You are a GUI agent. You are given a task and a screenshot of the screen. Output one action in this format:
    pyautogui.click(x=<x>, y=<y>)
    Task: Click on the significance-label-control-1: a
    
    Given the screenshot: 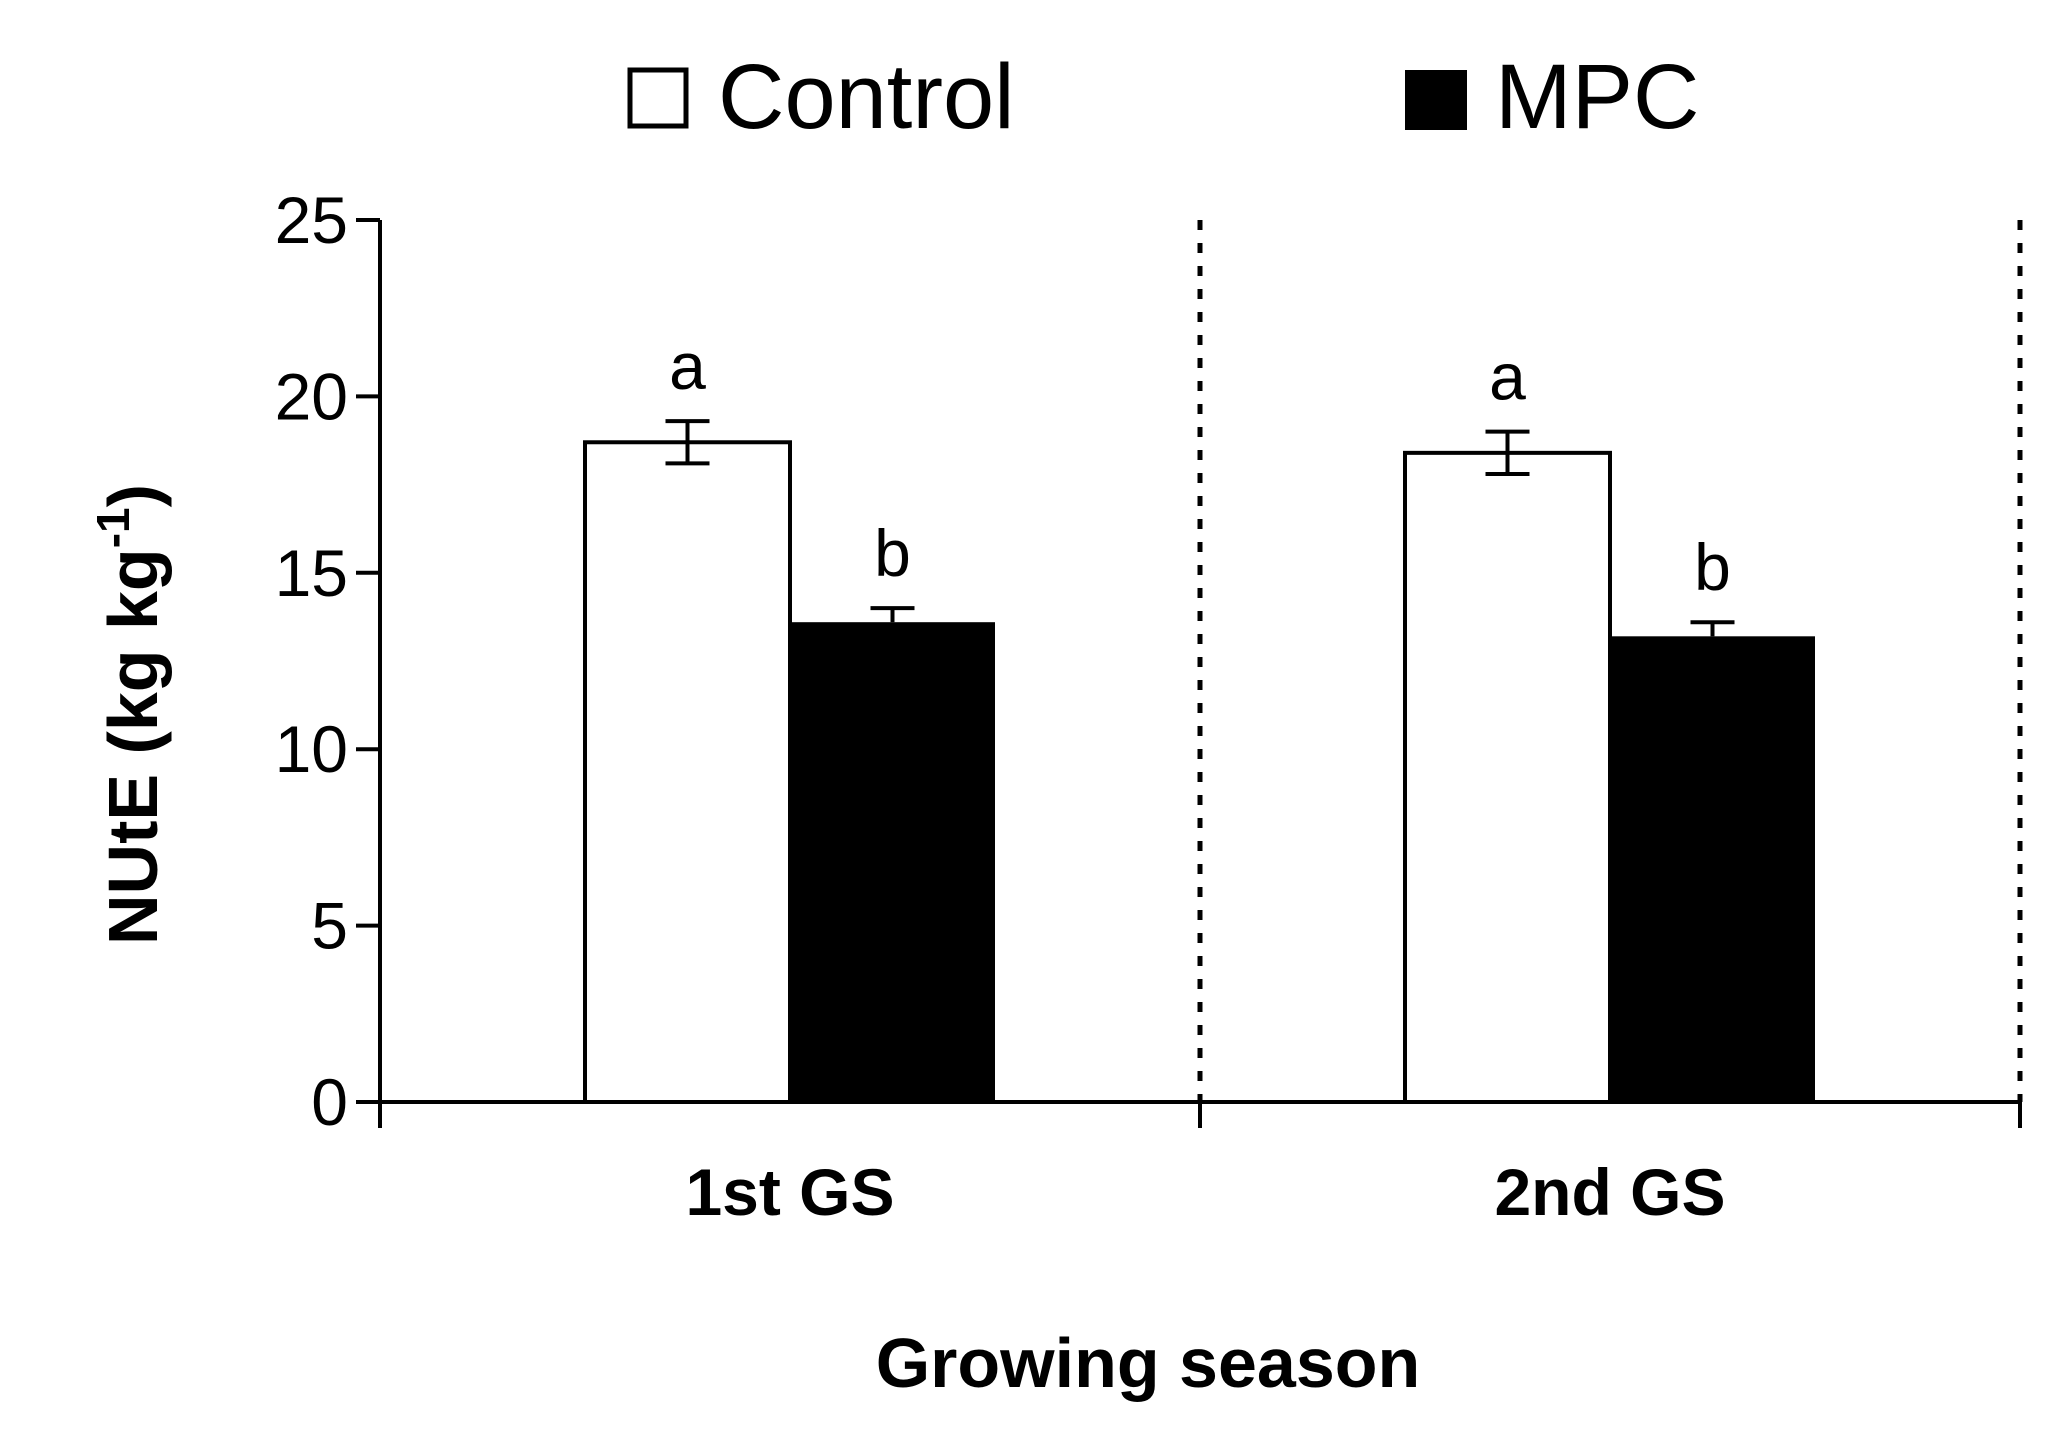 What is the action you would take?
    pyautogui.click(x=687, y=366)
    